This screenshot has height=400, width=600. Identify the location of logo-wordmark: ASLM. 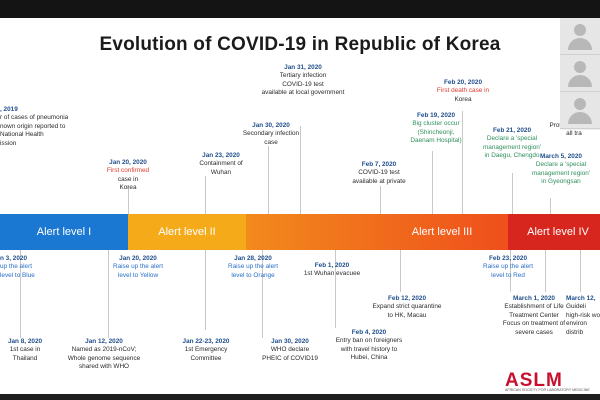
(534, 380).